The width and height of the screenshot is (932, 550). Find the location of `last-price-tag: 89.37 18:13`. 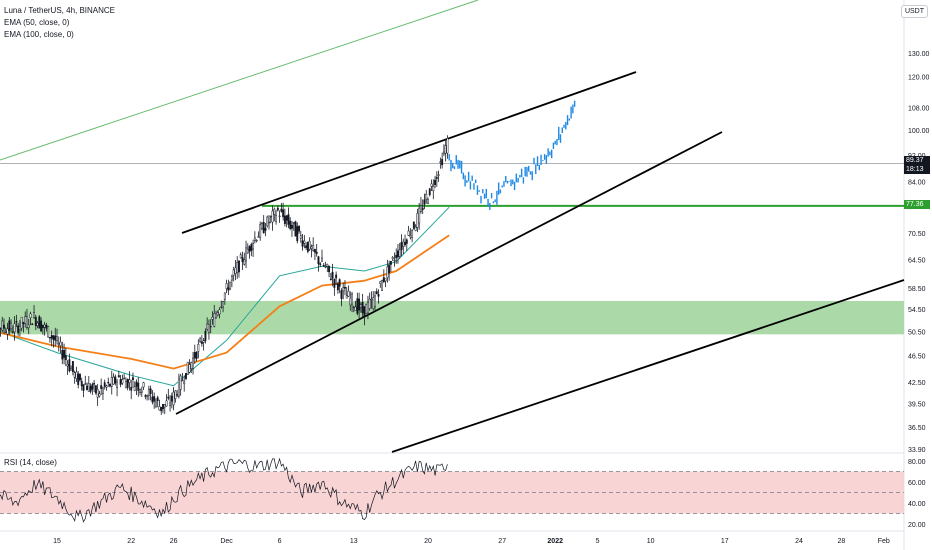

last-price-tag: 89.37 18:13 is located at coordinates (917, 165).